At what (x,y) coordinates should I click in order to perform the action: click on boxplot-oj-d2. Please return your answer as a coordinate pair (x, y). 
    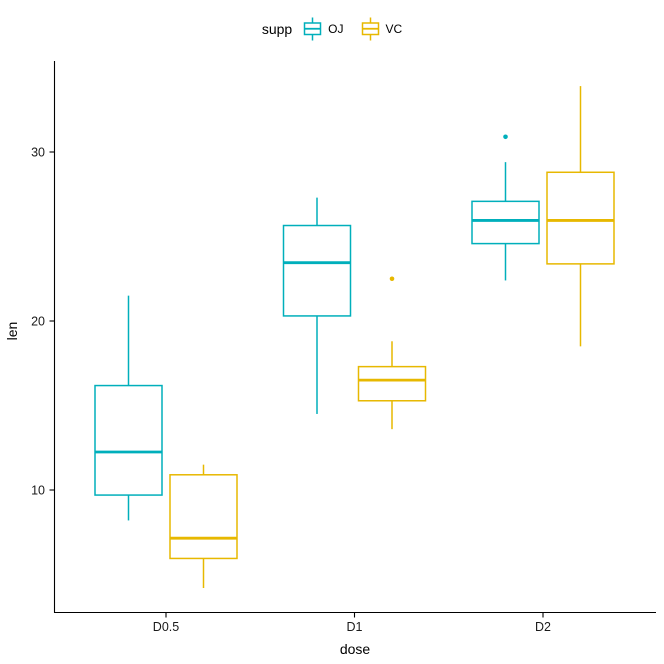
    Looking at the image, I should click on (505, 207).